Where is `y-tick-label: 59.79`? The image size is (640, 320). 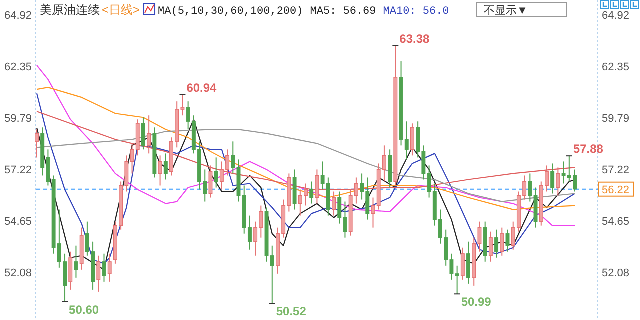
y-tick-label: 59.79 is located at coordinates (18, 118).